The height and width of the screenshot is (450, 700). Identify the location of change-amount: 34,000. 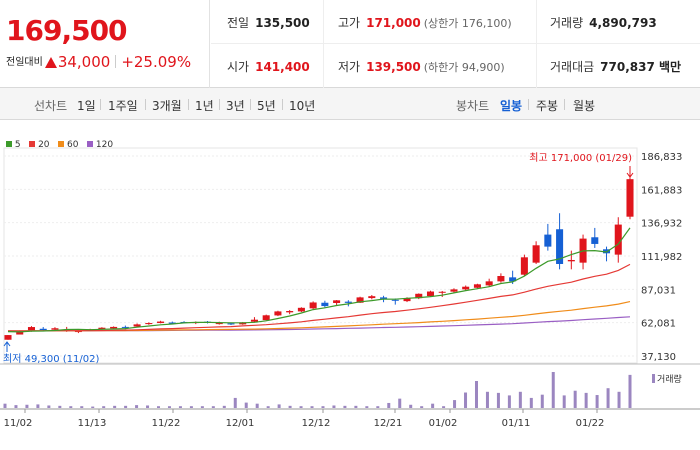
(84, 62).